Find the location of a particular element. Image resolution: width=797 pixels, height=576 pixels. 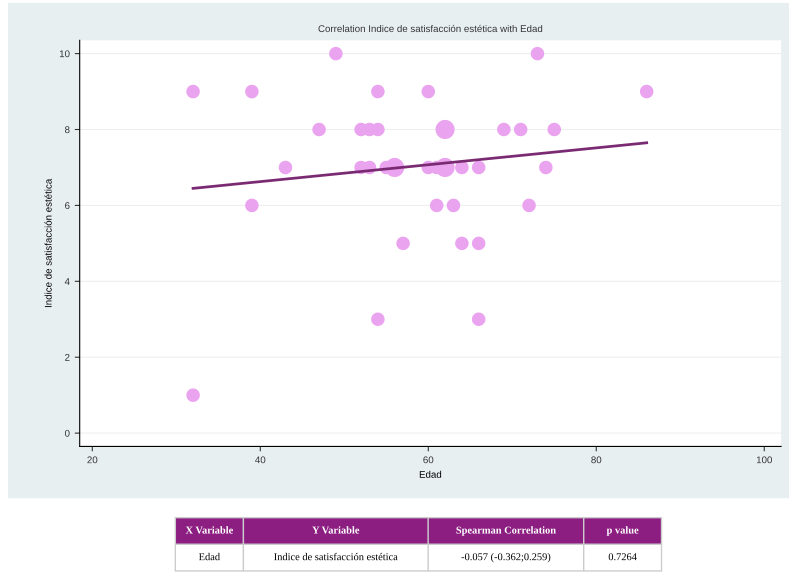

x-tick-label: 20 is located at coordinates (92, 460).